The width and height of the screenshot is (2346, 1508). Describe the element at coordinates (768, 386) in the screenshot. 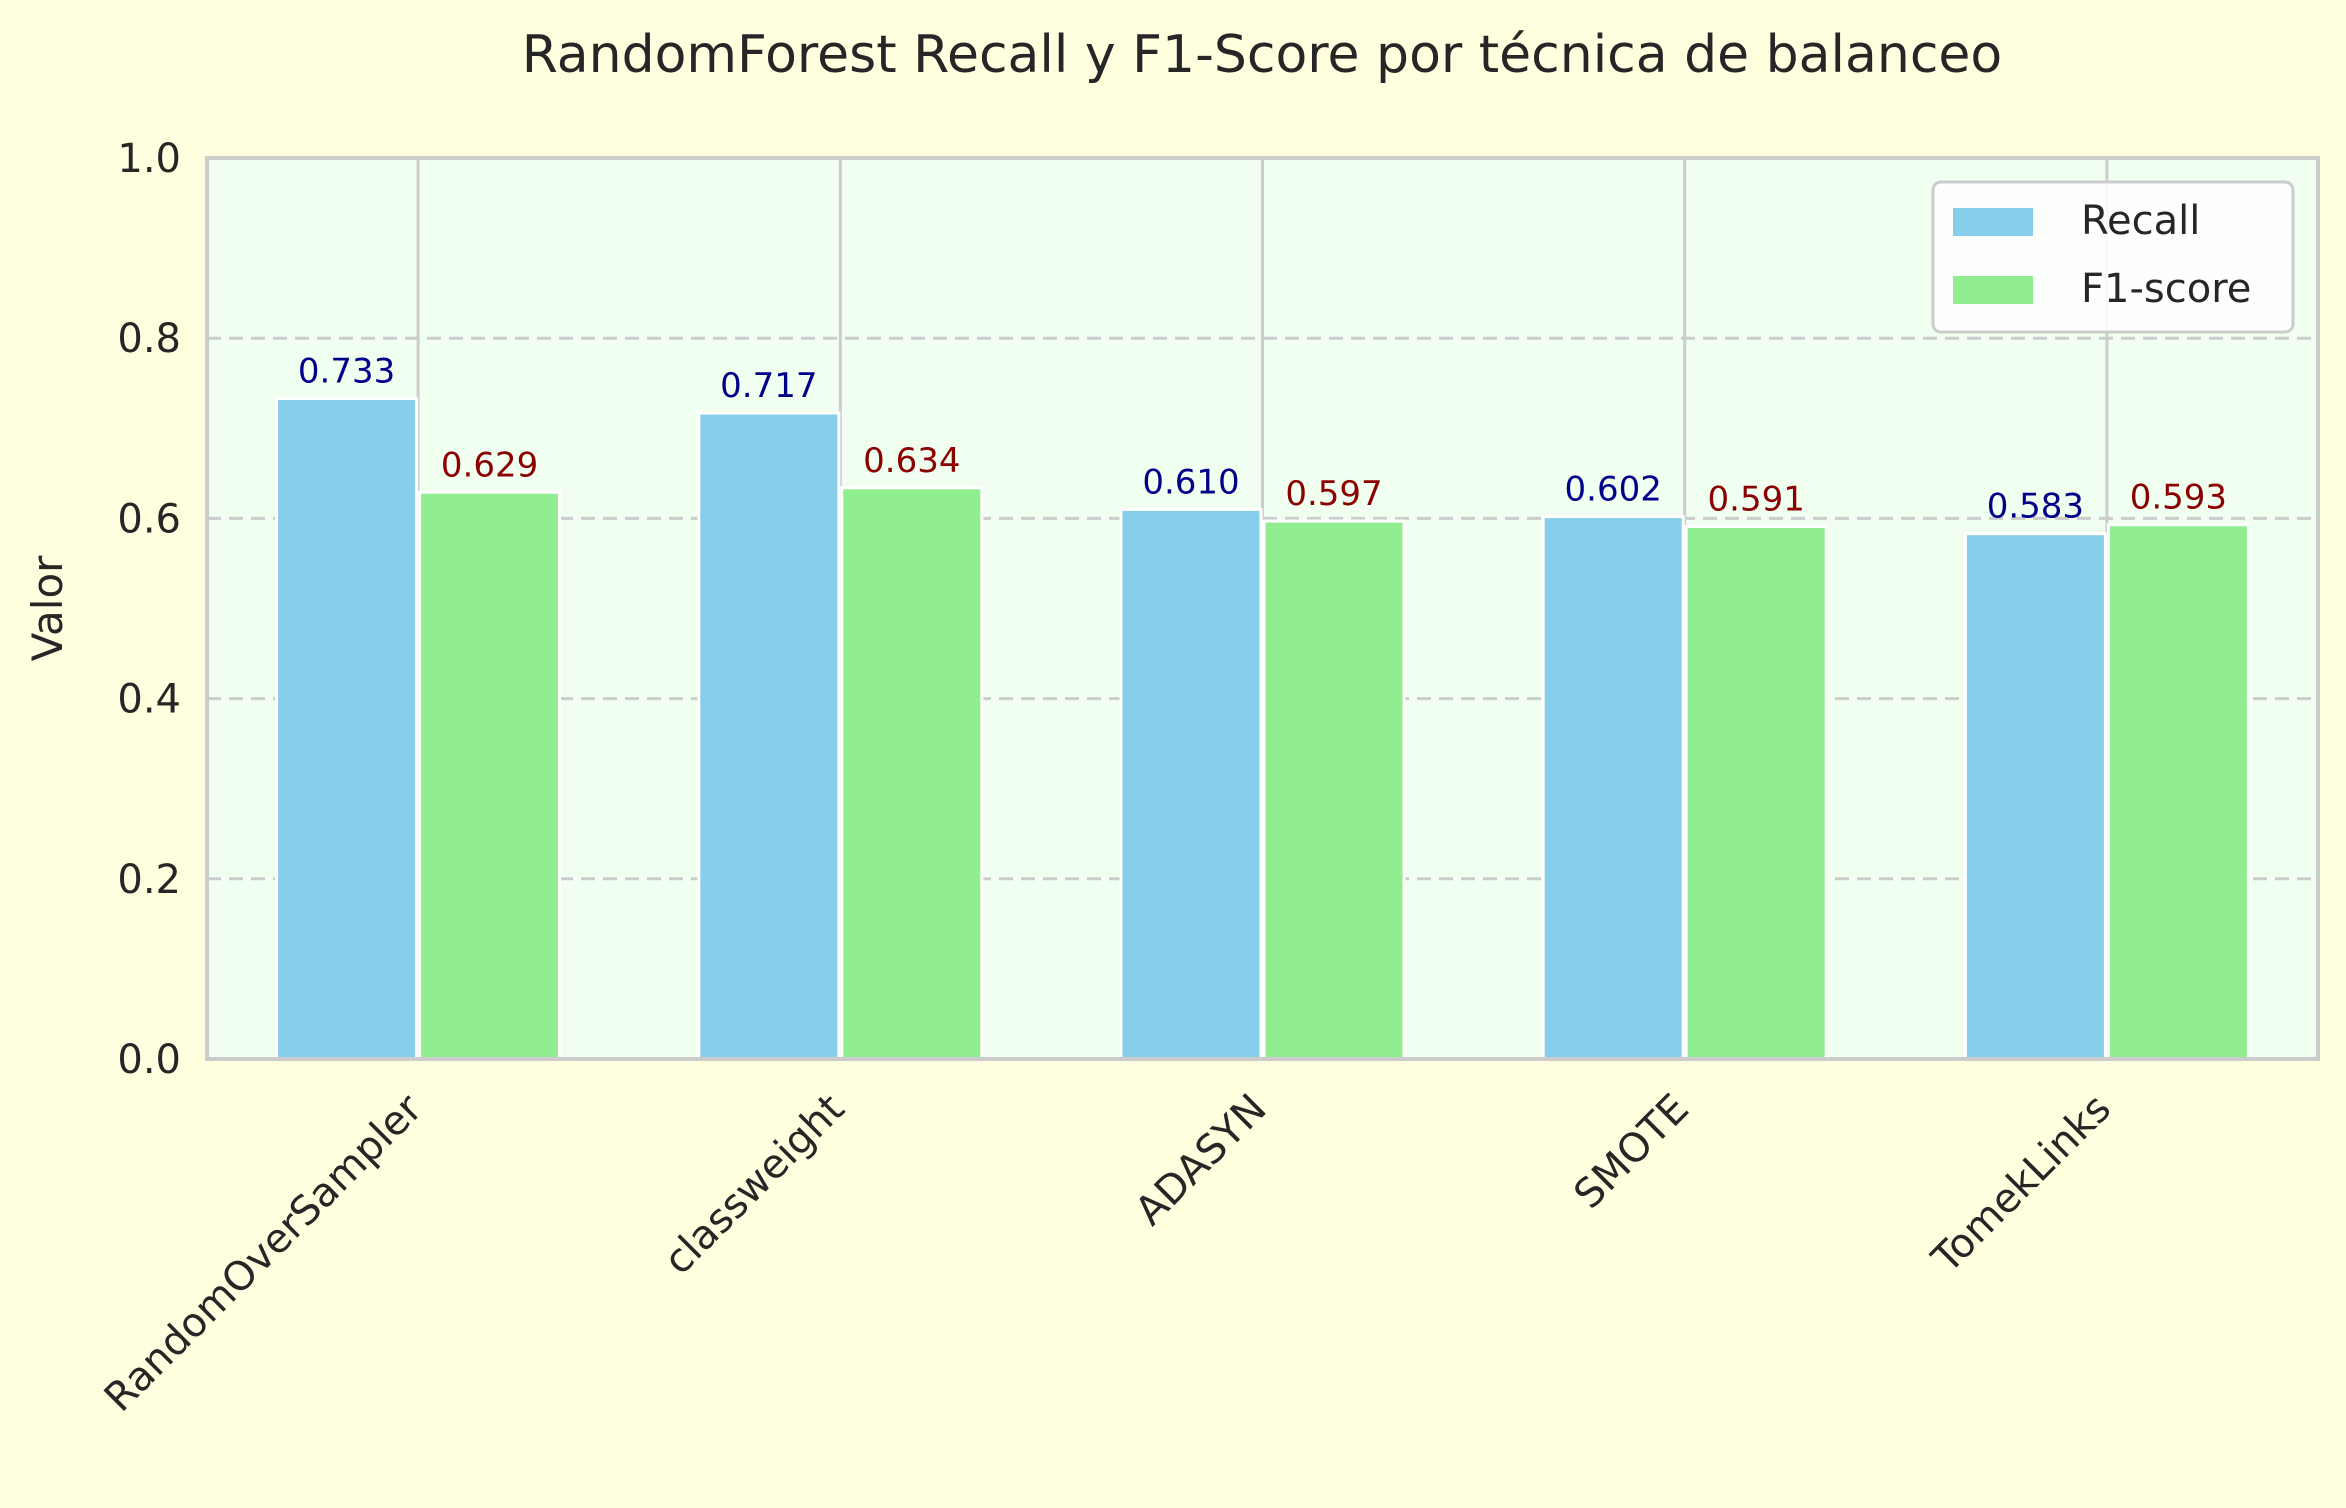

I see `data-label: 0.717` at that location.